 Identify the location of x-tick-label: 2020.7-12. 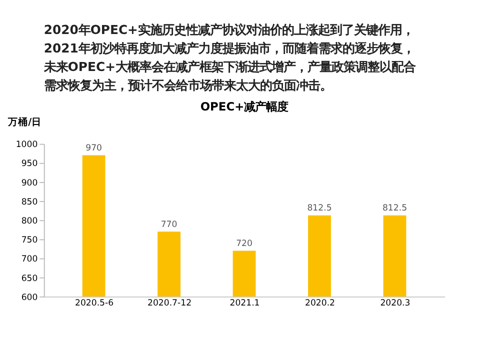
(170, 303).